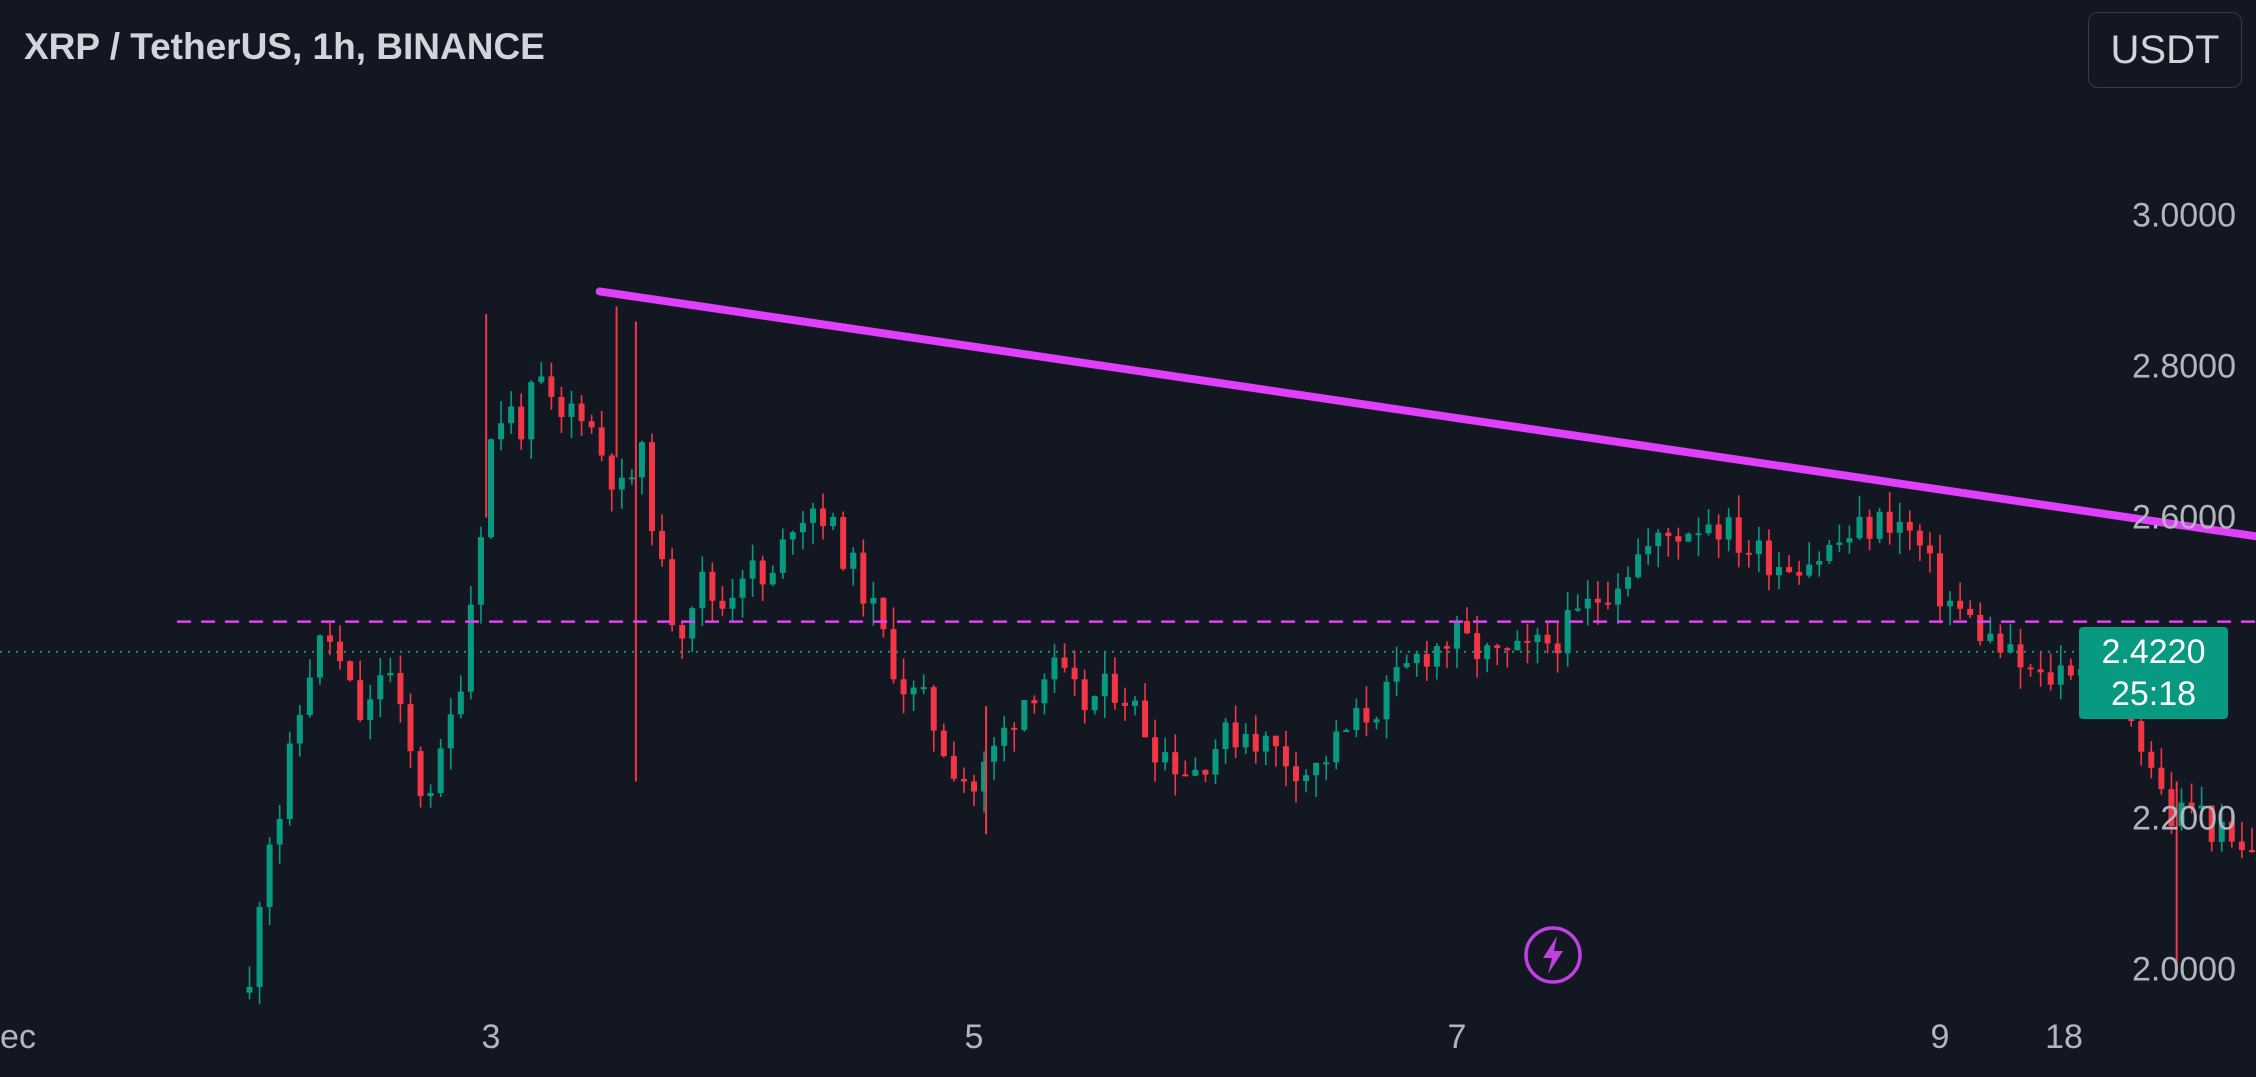 The image size is (2256, 1077). I want to click on last-price-badge: 2.4220 25:18, so click(2153, 673).